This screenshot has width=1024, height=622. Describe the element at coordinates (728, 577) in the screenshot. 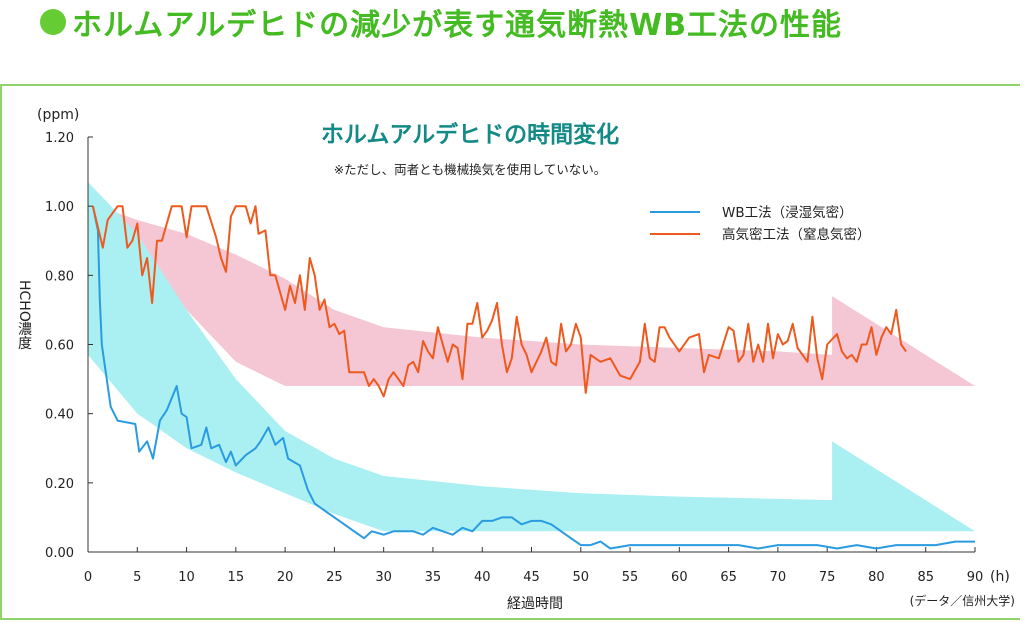

I see `x-tick-label: 65` at that location.